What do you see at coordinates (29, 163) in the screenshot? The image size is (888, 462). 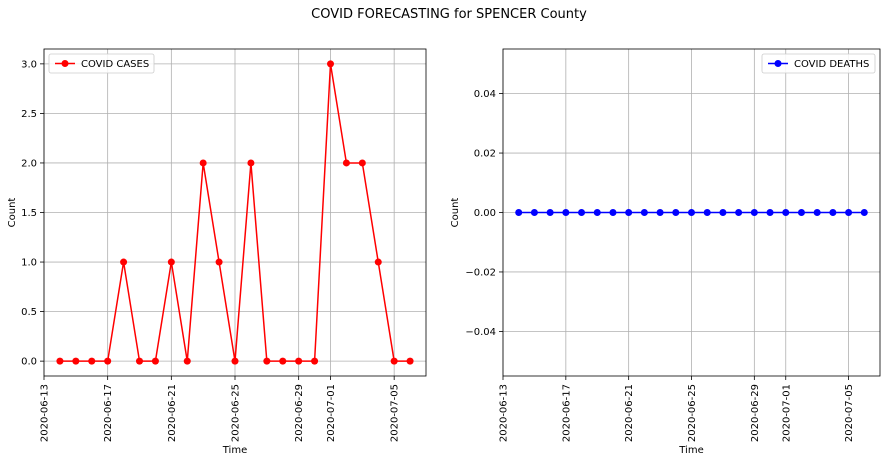 I see `y-tick-label: 2.0` at bounding box center [29, 163].